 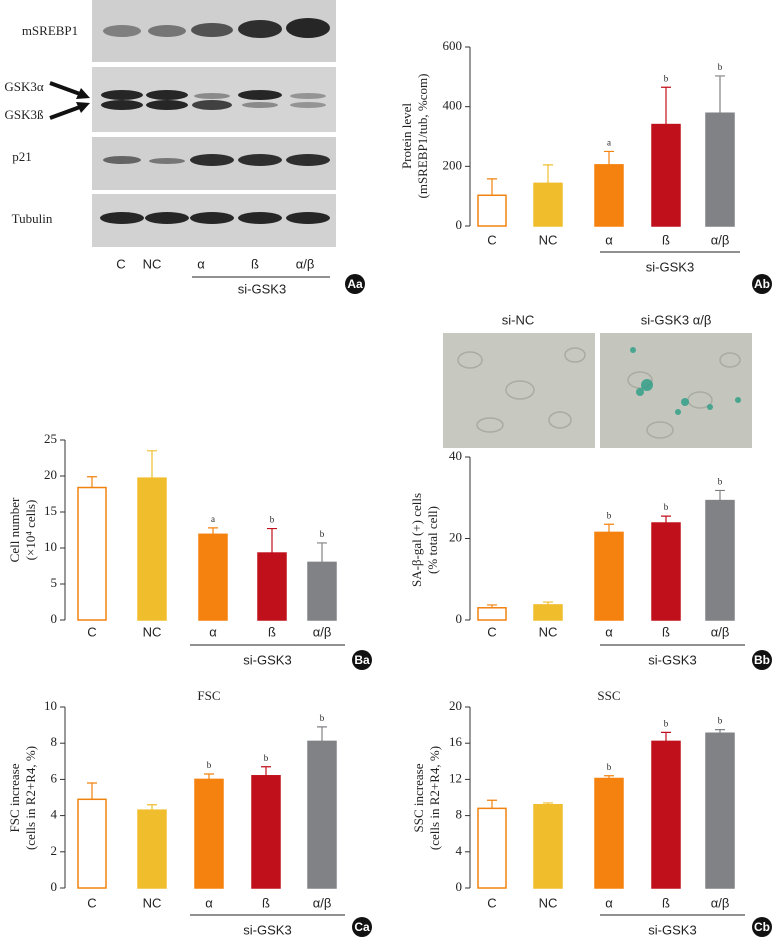 What do you see at coordinates (50, 510) in the screenshot?
I see `y-tick-label: 15` at bounding box center [50, 510].